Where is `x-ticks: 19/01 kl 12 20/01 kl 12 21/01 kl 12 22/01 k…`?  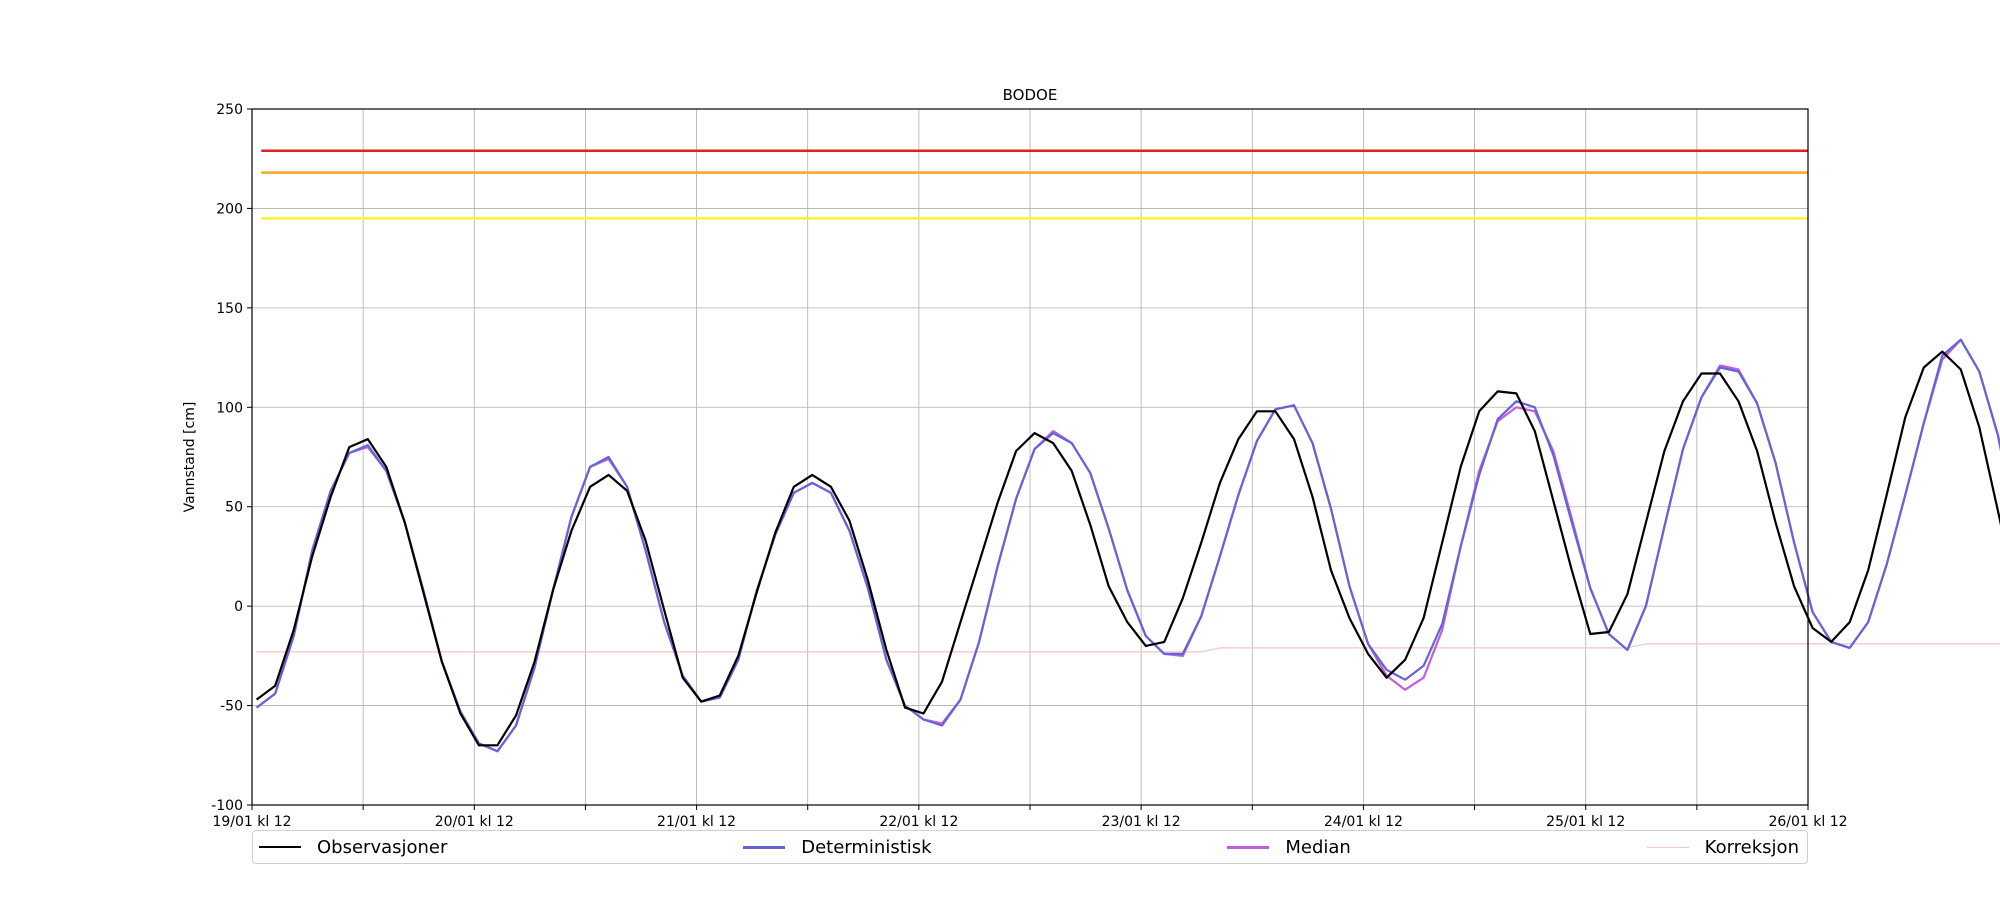
x-ticks: 19/01 kl 12 20/01 kl 12 21/01 kl 12 22/01 k… is located at coordinates (1030, 817).